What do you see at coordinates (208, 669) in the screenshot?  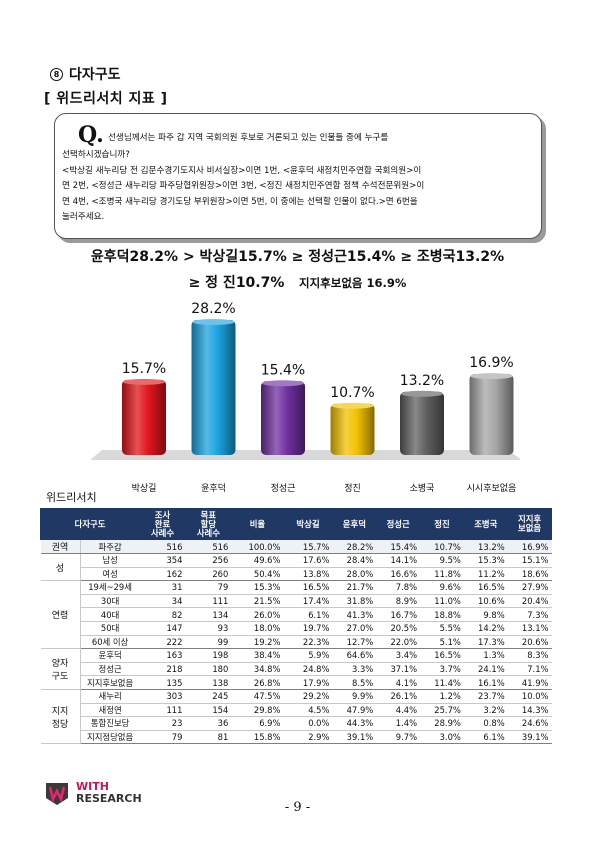 I see `table-cell: 180` at bounding box center [208, 669].